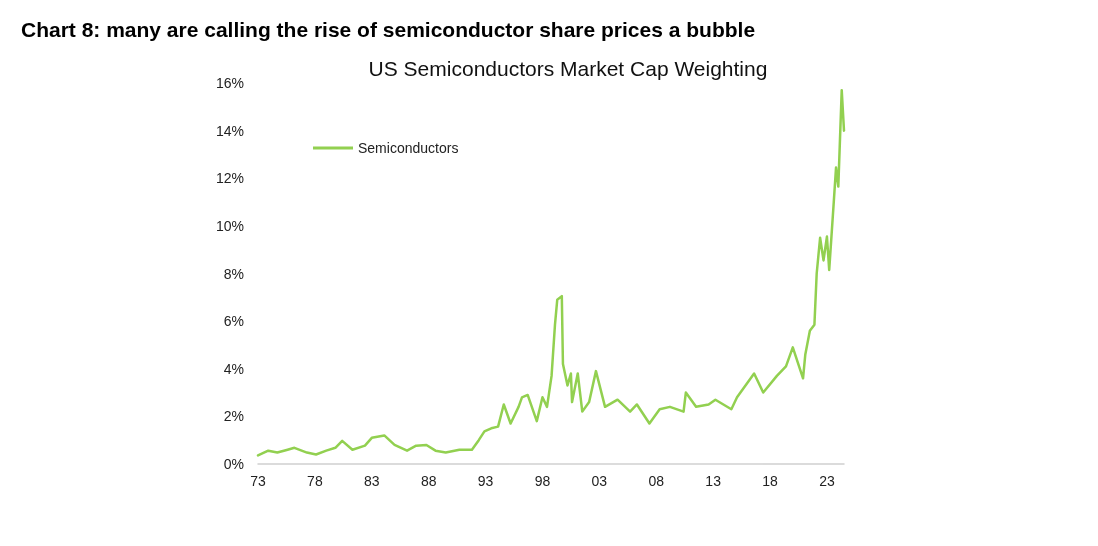  Describe the element at coordinates (770, 481) in the screenshot. I see `x-tick-label: 18` at that location.